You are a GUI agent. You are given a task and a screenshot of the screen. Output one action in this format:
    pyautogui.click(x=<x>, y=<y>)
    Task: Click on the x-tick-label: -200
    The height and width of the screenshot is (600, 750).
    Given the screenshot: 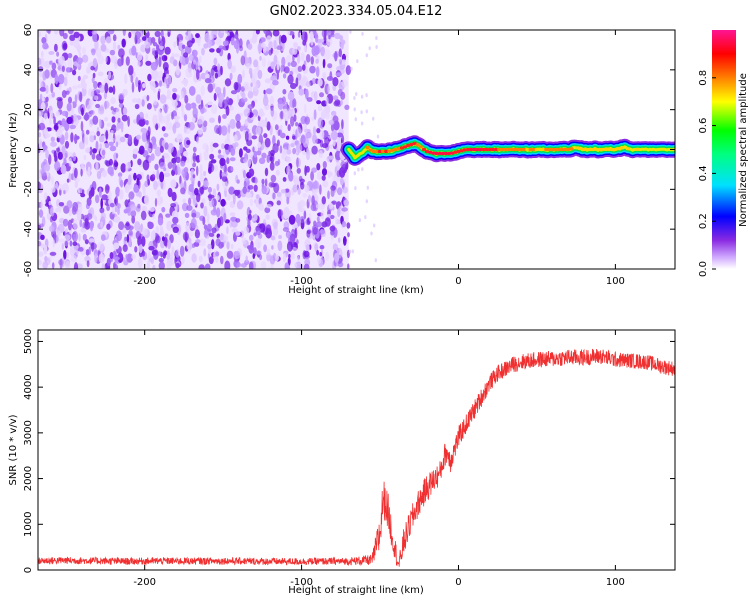 What is the action you would take?
    pyautogui.click(x=144, y=281)
    